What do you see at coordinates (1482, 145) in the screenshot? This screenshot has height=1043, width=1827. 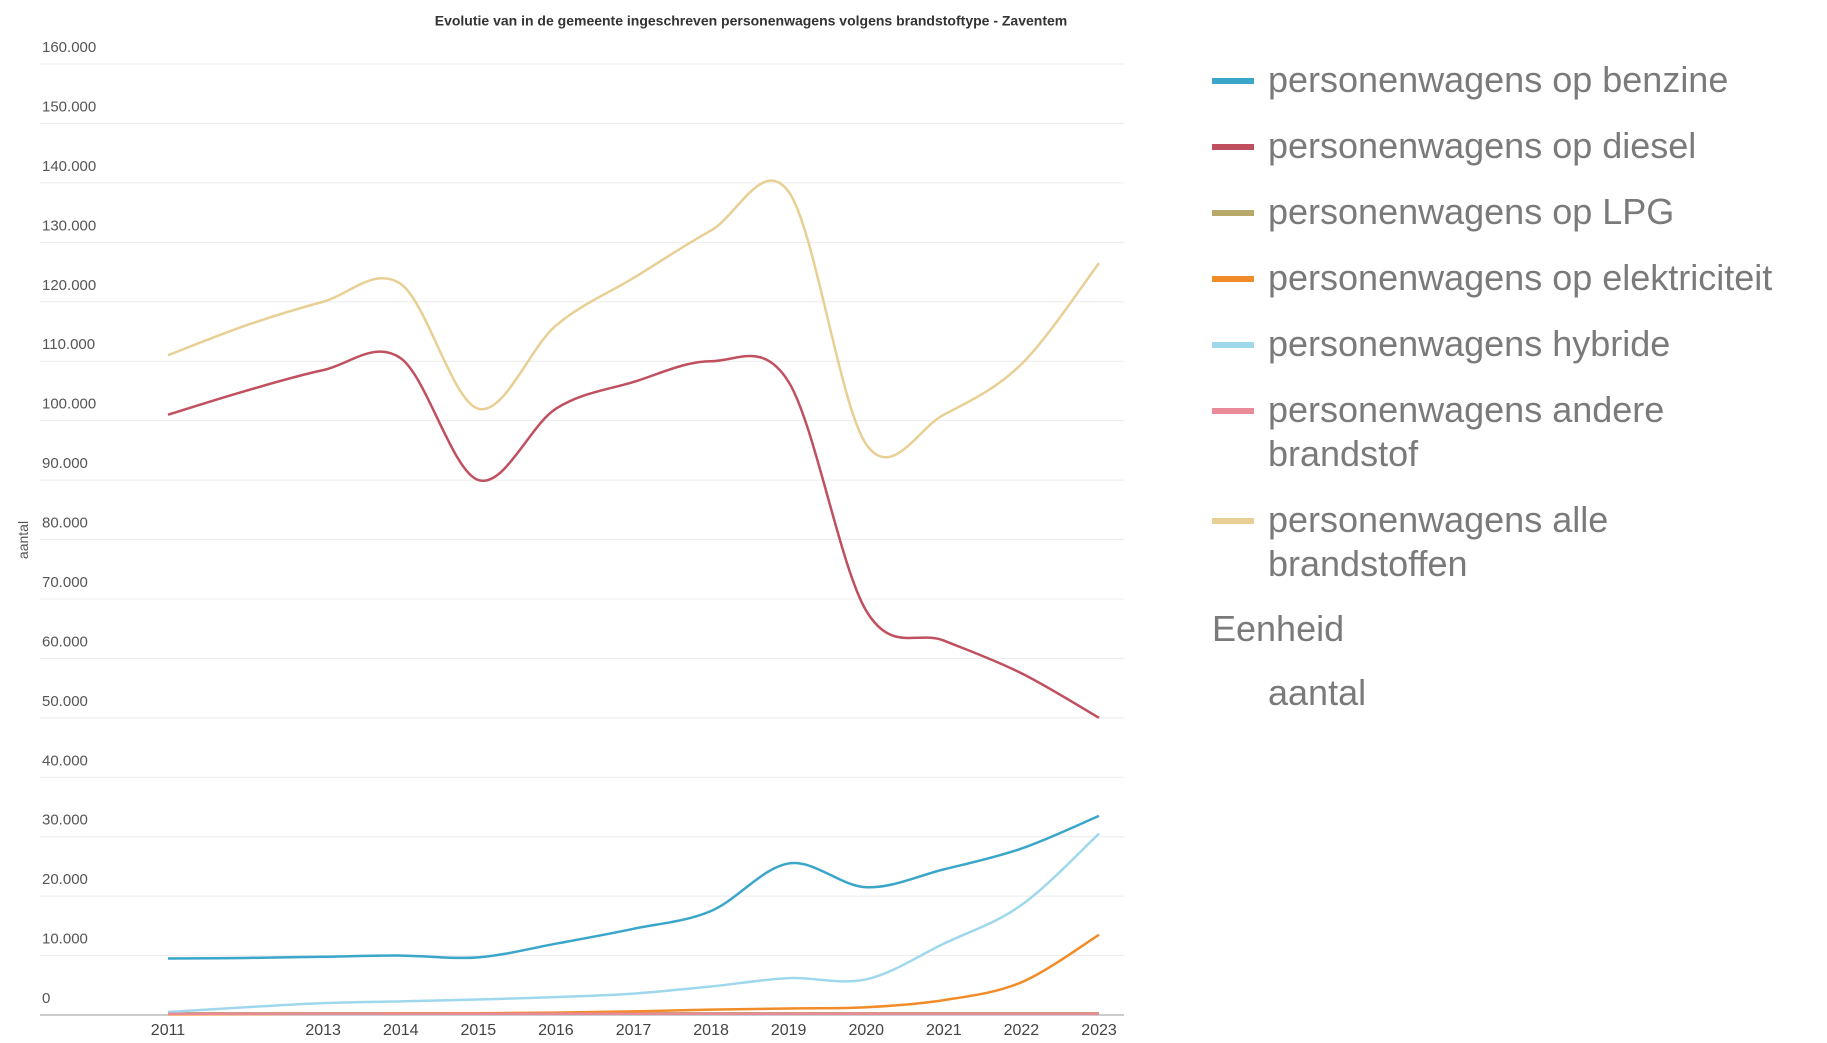 I see `legend-label: personenwagens op diesel` at bounding box center [1482, 145].